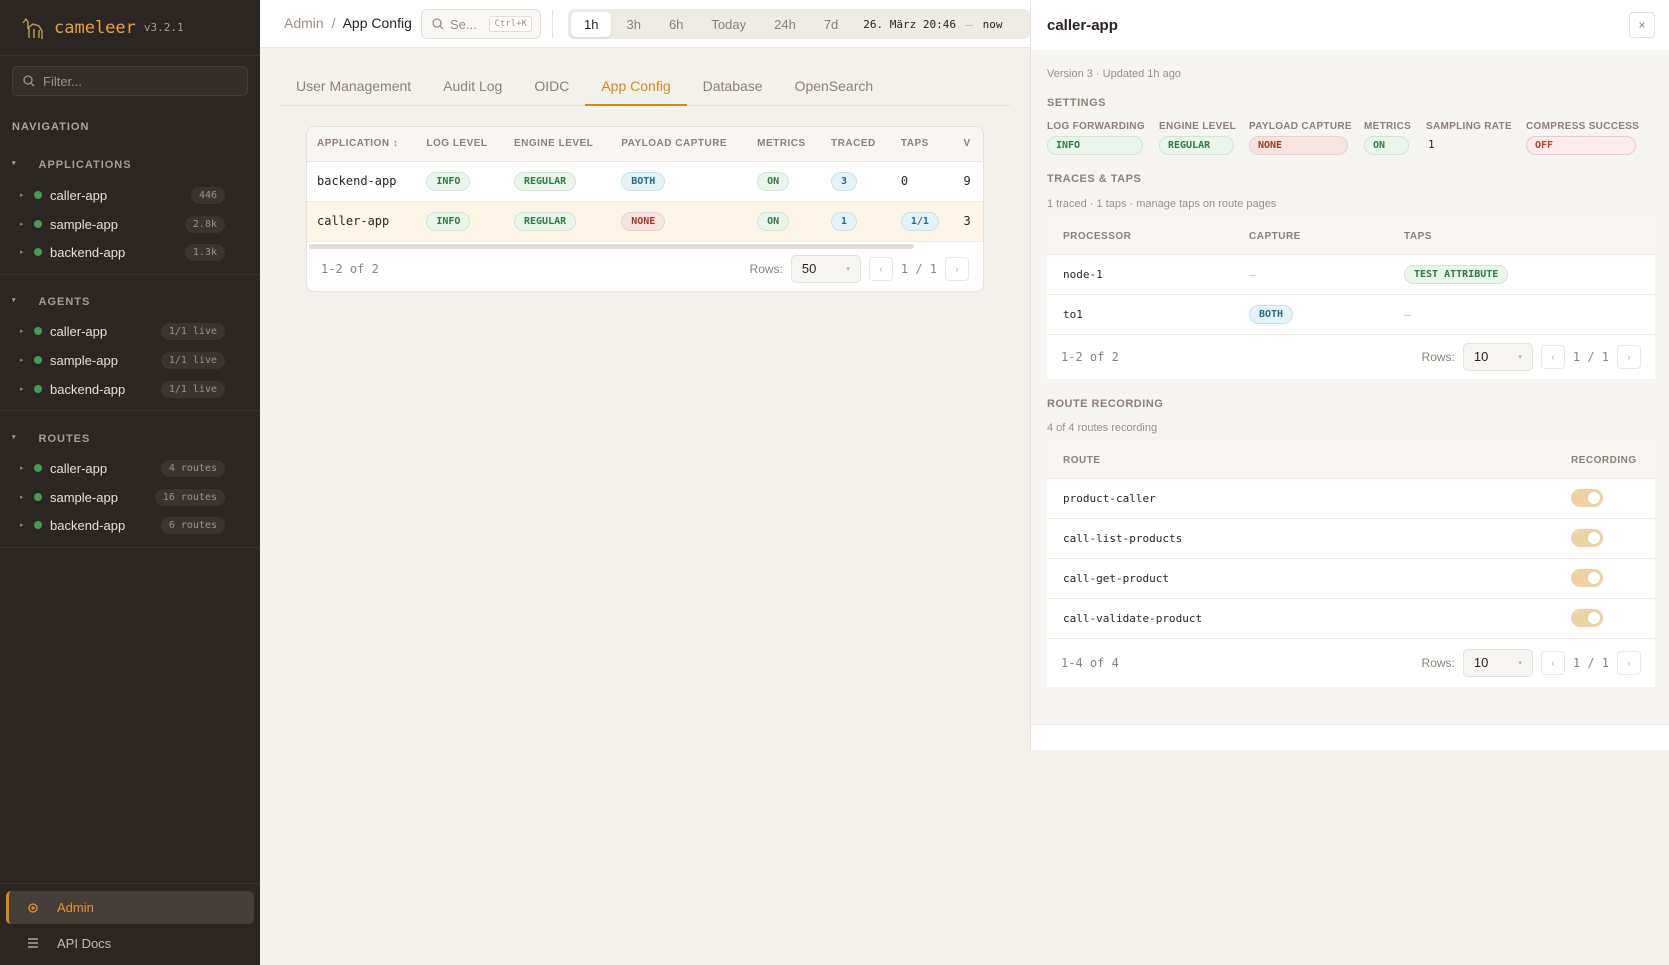 The width and height of the screenshot is (1669, 965). Describe the element at coordinates (1351, 578) in the screenshot. I see `table-row: call-get-product` at that location.